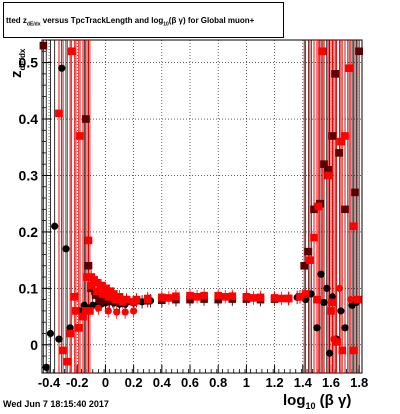  Describe the element at coordinates (190, 382) in the screenshot. I see `x-tick-label: 0.6` at that location.